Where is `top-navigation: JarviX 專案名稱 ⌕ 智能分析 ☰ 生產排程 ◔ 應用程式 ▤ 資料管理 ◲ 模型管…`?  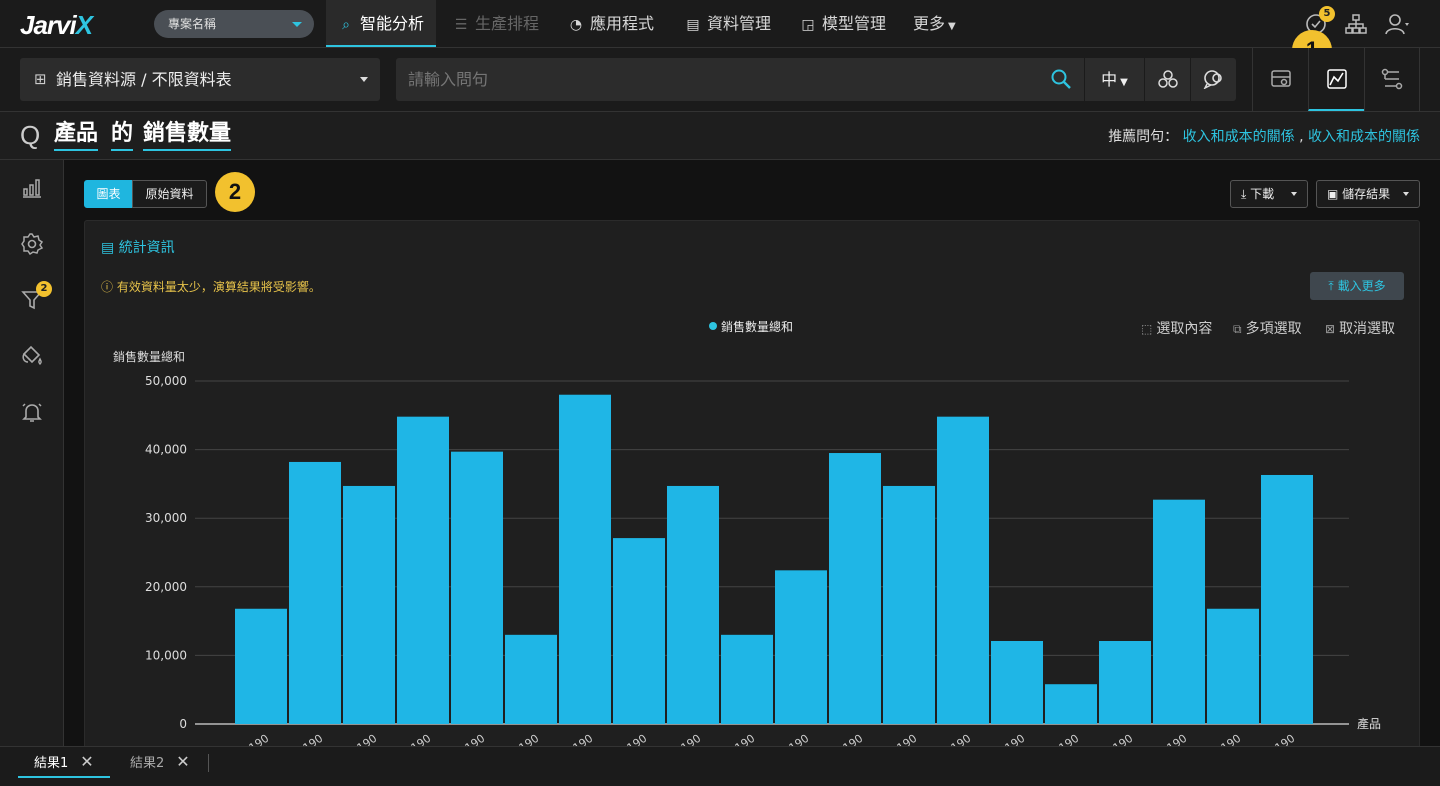
top-navigation: JarviX 專案名稱 ⌕ 智能分析 ☰ 生產排程 ◔ 應用程式 ▤ 資料管理 ◲ 模型管… is located at coordinates (720, 24).